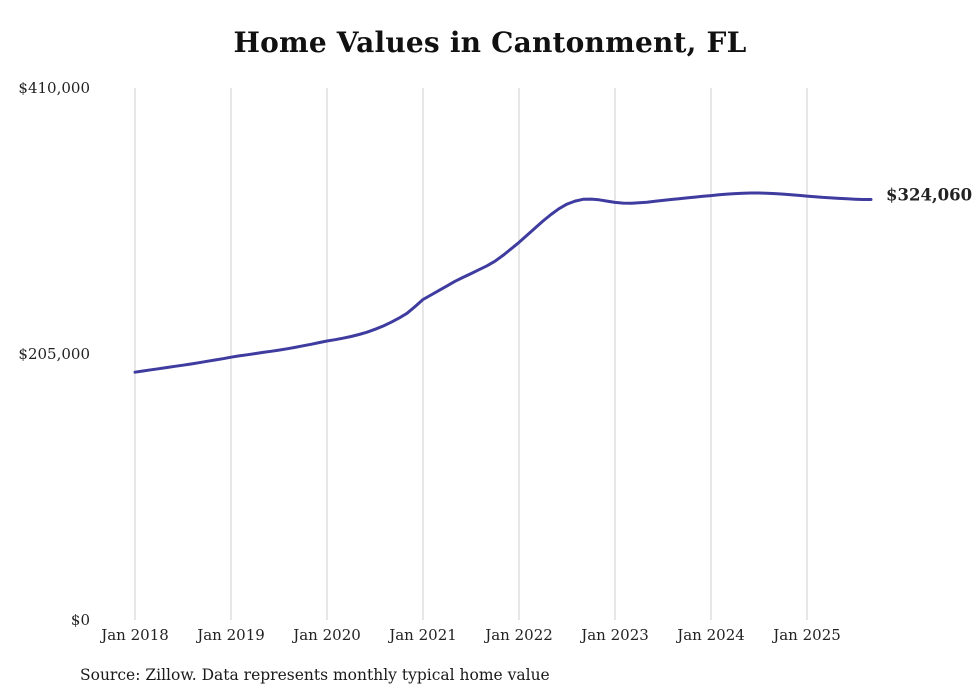 Image resolution: width=980 pixels, height=699 pixels. What do you see at coordinates (614, 635) in the screenshot?
I see `x-tick-label: Jan 2023` at bounding box center [614, 635].